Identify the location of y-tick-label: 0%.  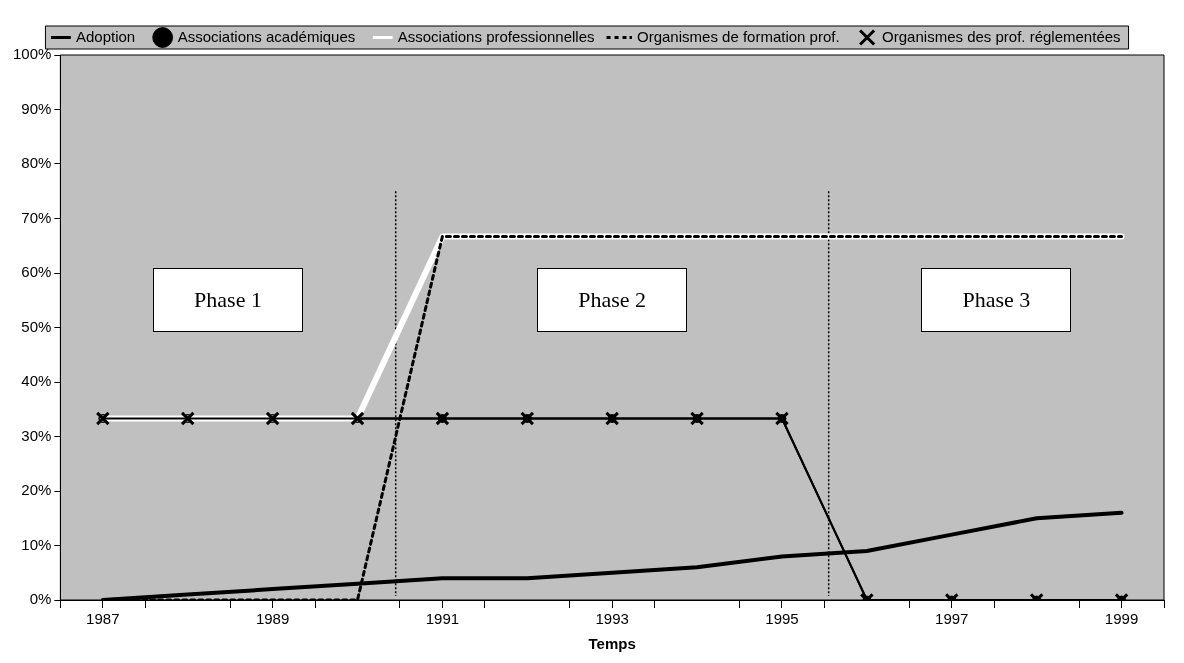
(40, 599).